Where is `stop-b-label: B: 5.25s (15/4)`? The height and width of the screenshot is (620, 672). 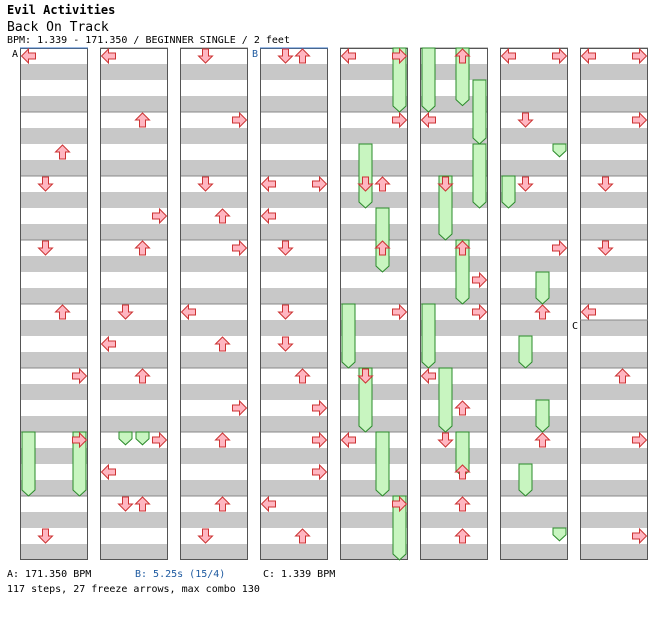 stop-b-label: B: 5.25s (15/4) is located at coordinates (180, 574).